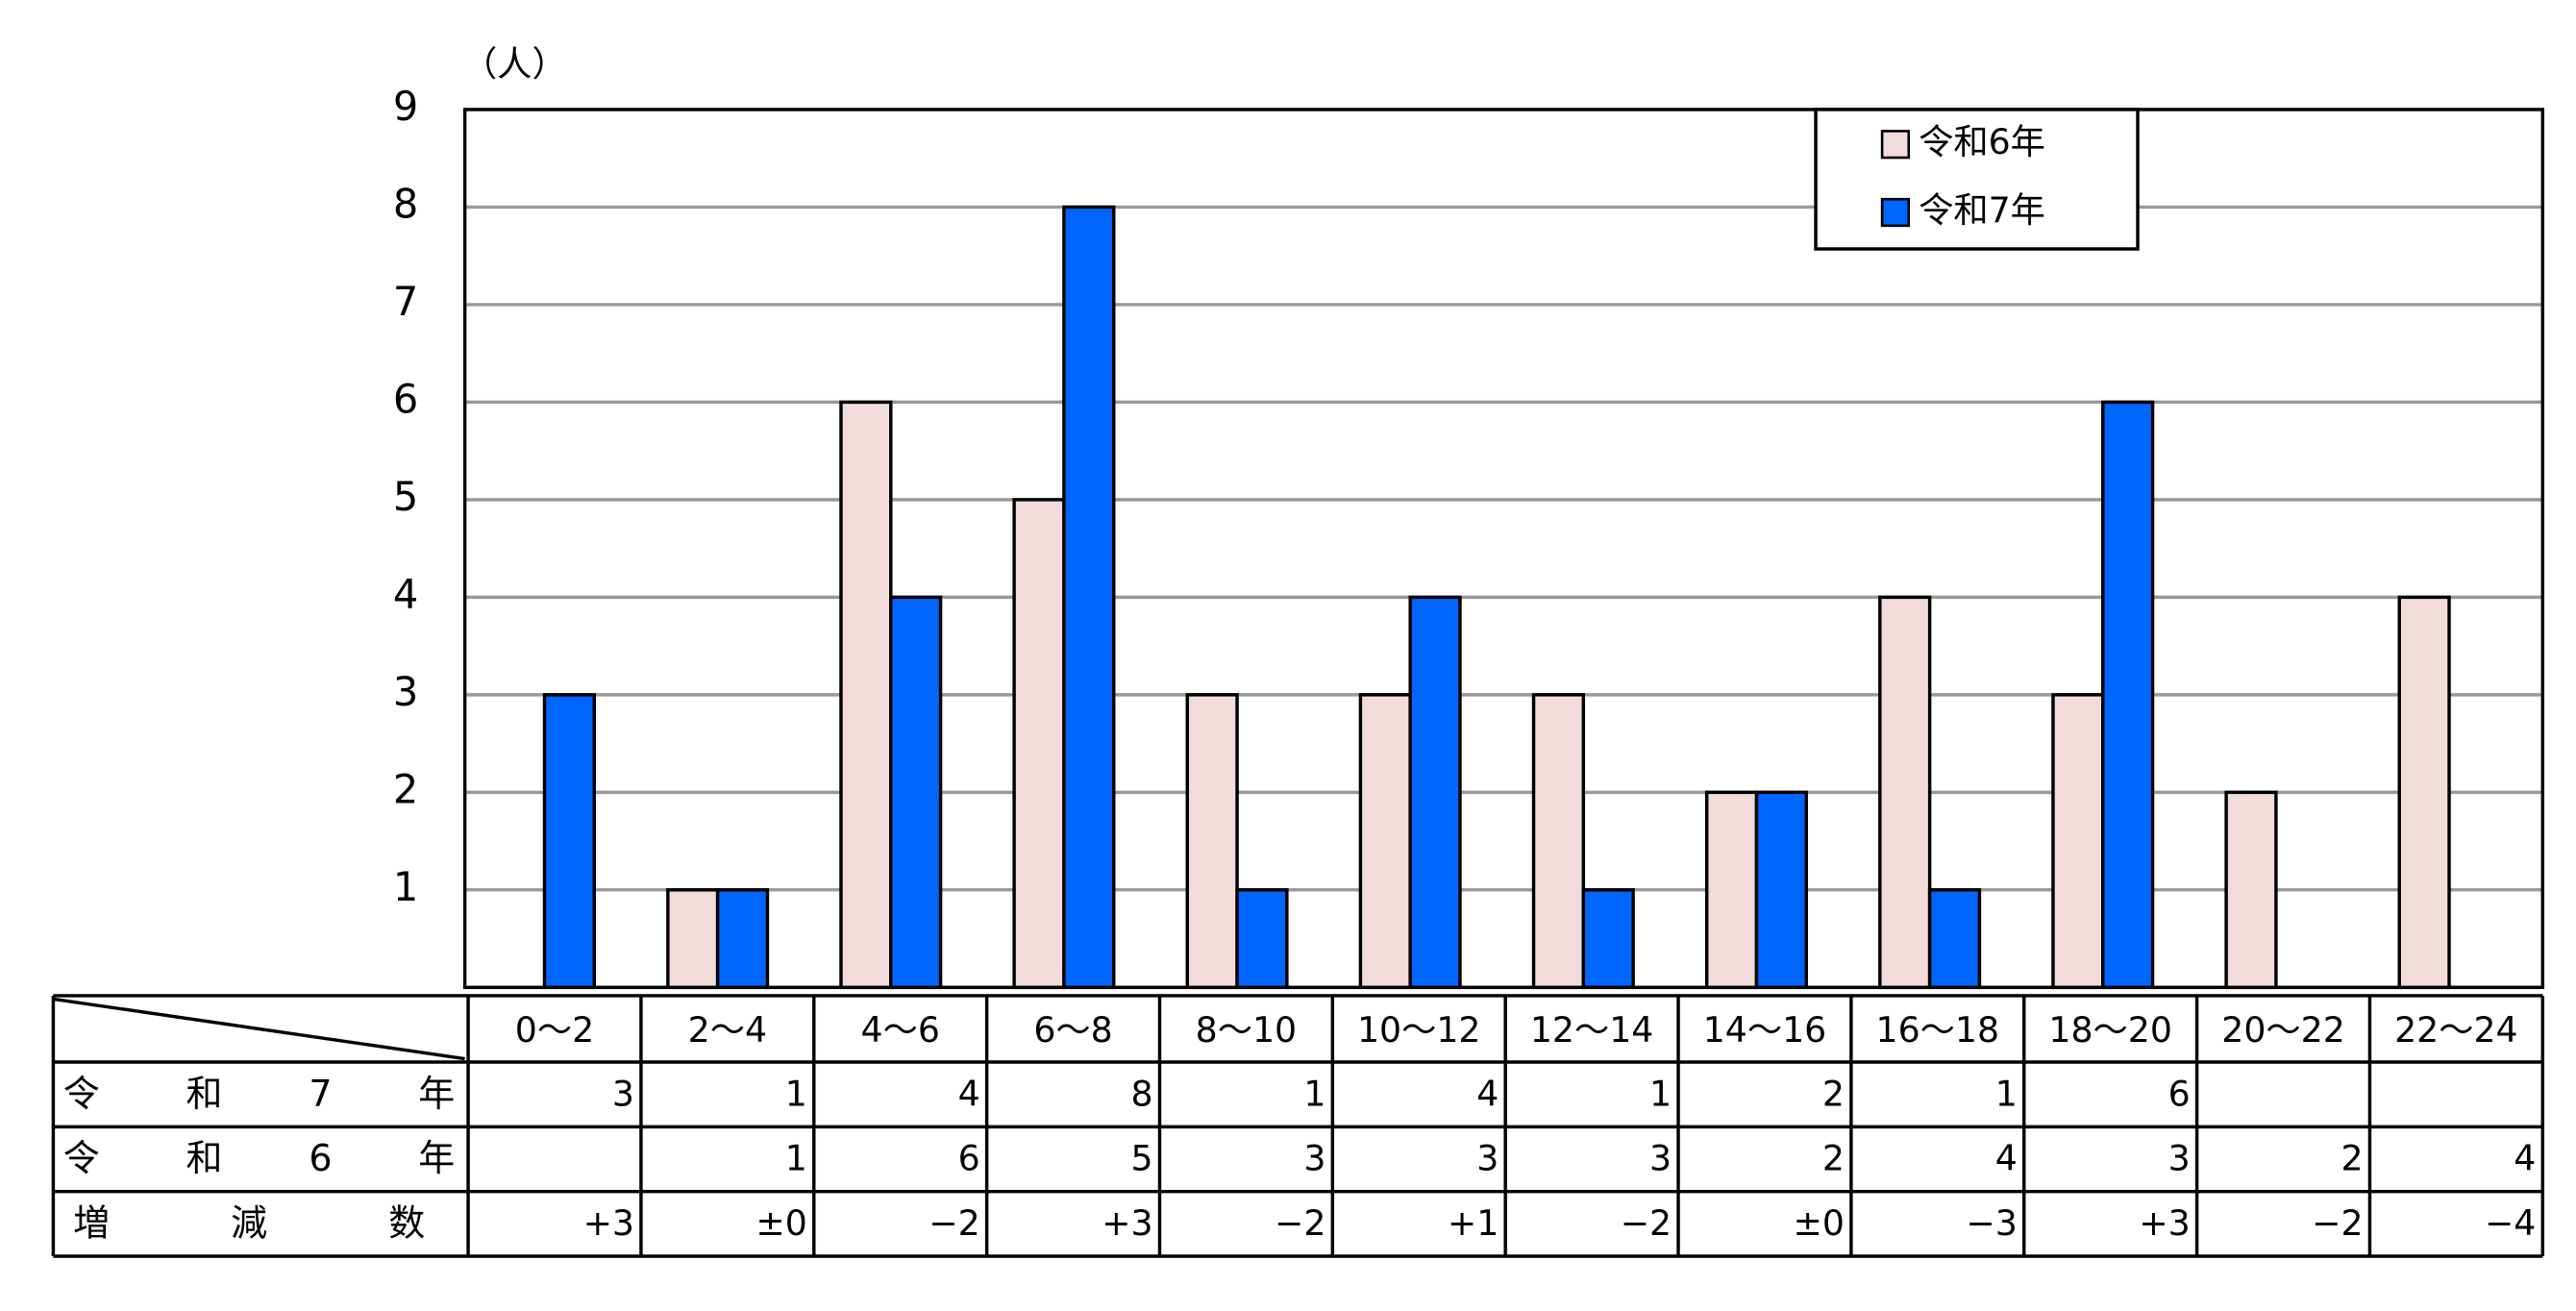  What do you see at coordinates (2110, 1030) in the screenshot?
I see `x-tick-label: 18～20` at bounding box center [2110, 1030].